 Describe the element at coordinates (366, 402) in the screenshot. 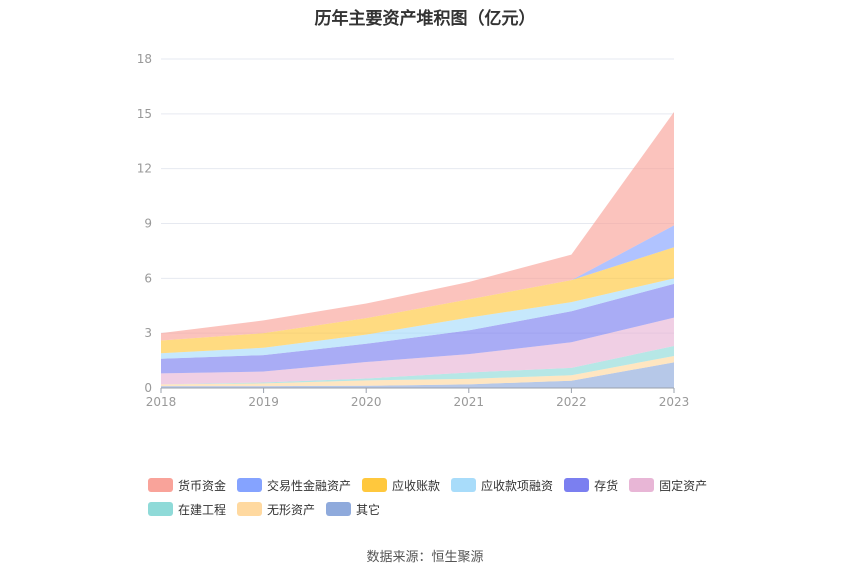

I see `x-tick-label: 2020` at that location.